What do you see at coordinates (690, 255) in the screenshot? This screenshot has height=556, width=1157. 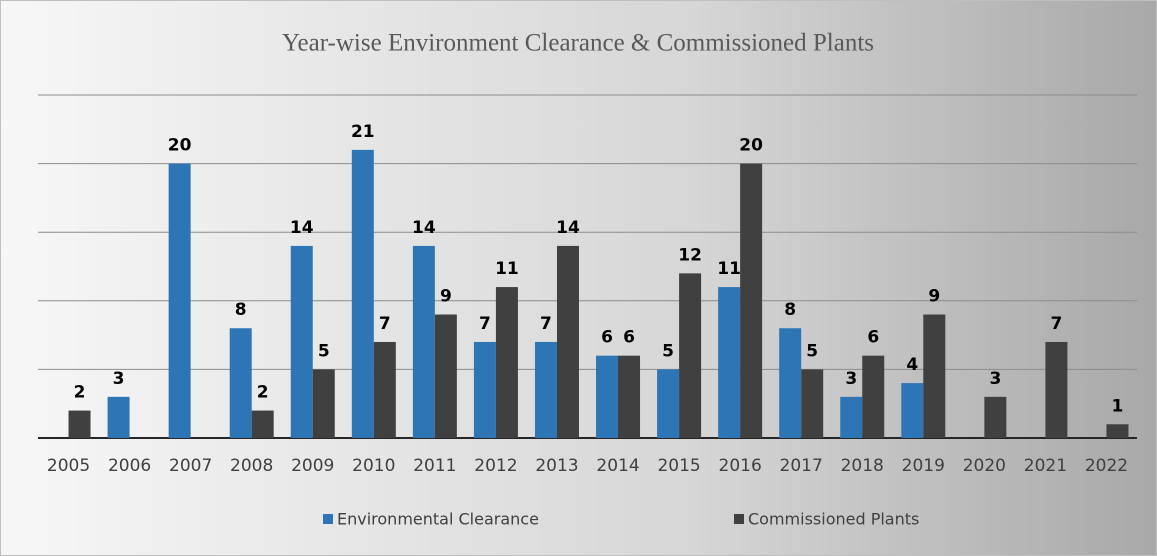 I see `data-label: 12` at bounding box center [690, 255].